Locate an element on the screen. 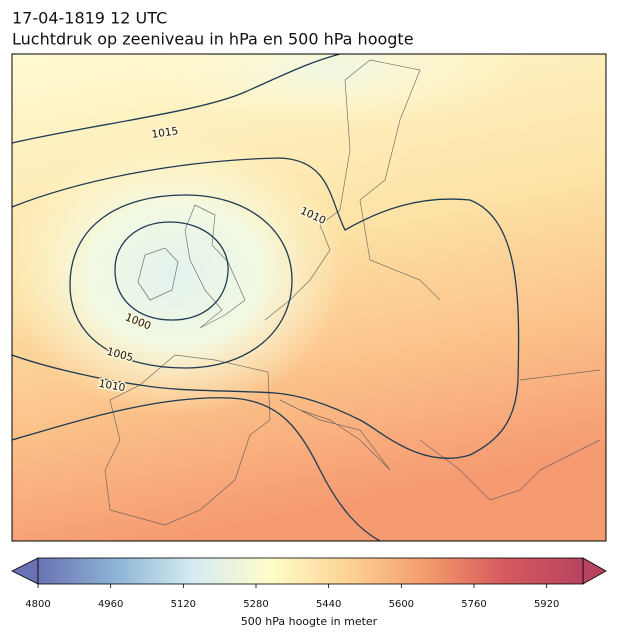  colorbar-body is located at coordinates (310, 571).